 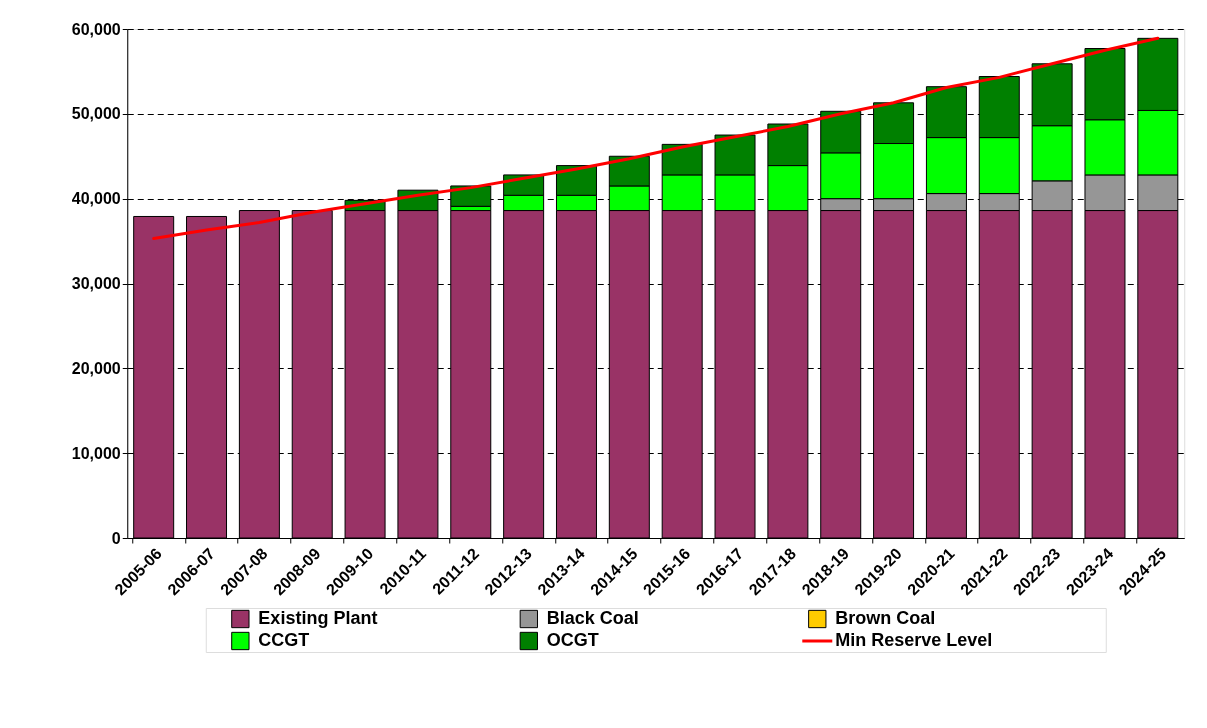 What do you see at coordinates (96, 29) in the screenshot?
I see `y-tick-label: 60,000` at bounding box center [96, 29].